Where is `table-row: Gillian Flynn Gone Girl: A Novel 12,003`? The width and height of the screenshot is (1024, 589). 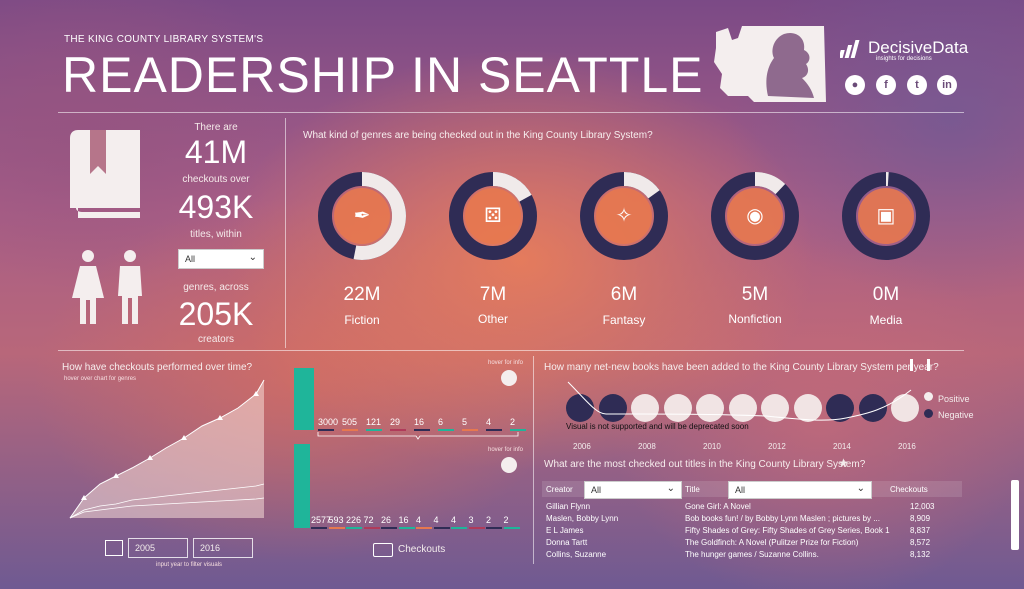
table-row: Gillian Flynn Gone Girl: A Novel 12,003 is located at coordinates (746, 507).